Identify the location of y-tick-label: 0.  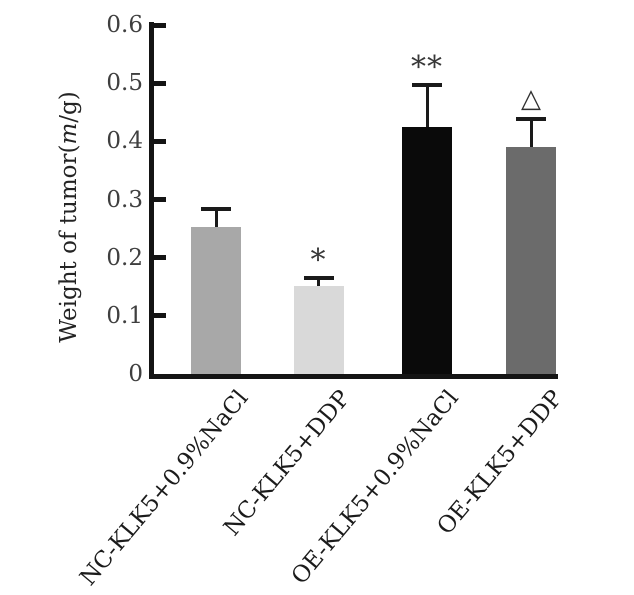
(135, 374).